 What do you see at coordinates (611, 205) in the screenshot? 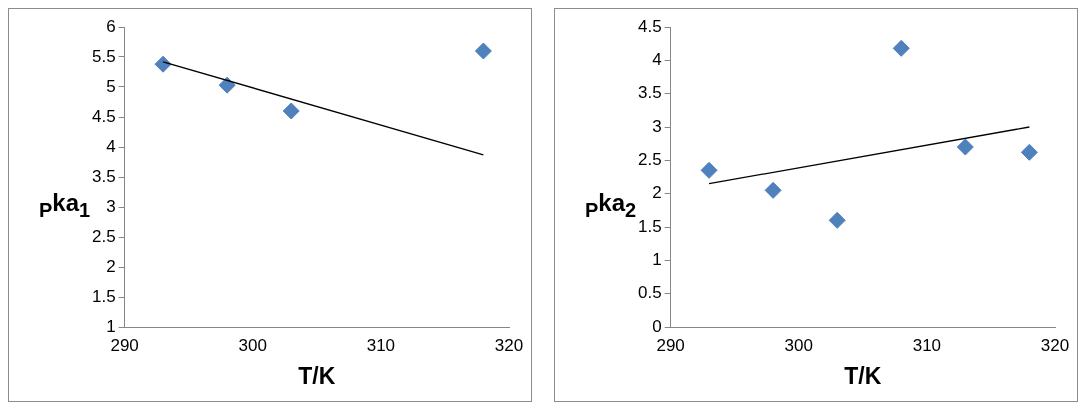
I see `y-axis-title: $_{P}$ka$_{2}$` at bounding box center [611, 205].